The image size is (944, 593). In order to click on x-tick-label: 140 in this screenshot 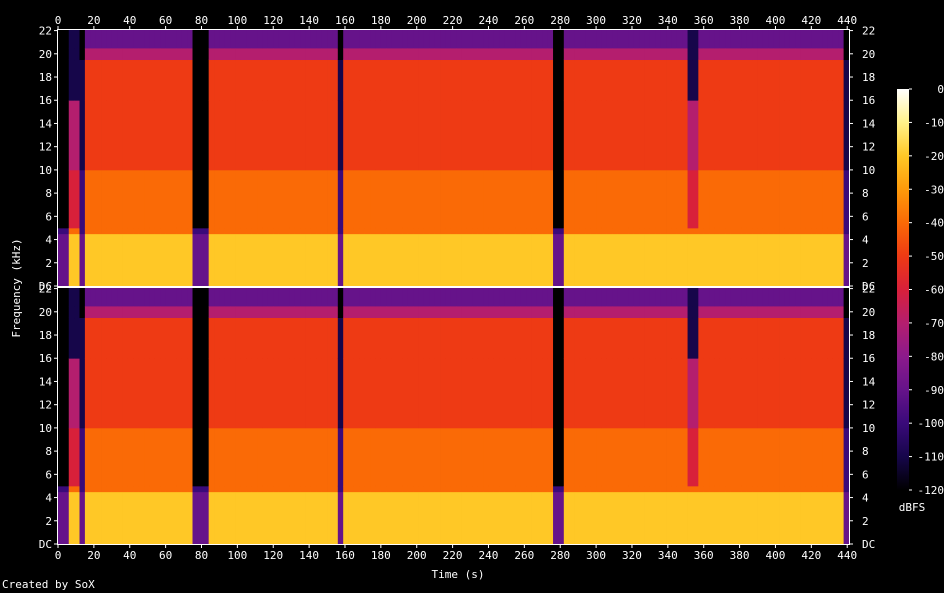, I will do `click(309, 20)`.